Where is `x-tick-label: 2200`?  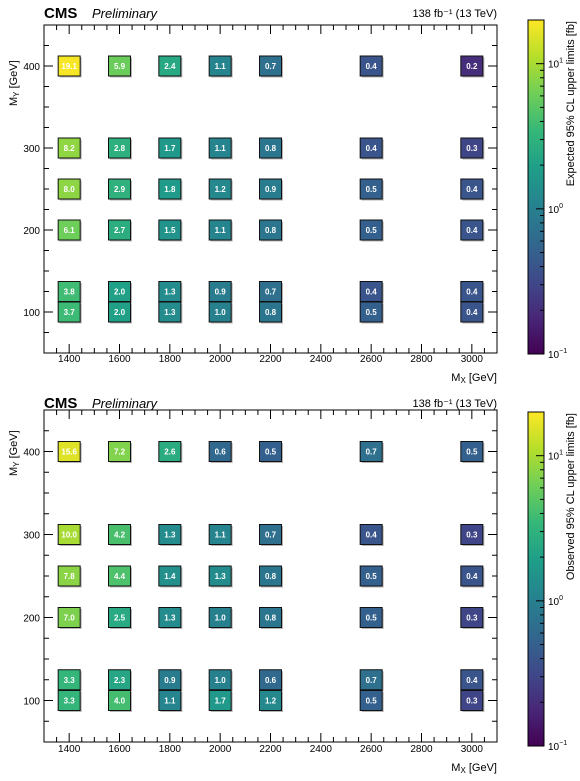
x-tick-label: 2200 is located at coordinates (270, 749).